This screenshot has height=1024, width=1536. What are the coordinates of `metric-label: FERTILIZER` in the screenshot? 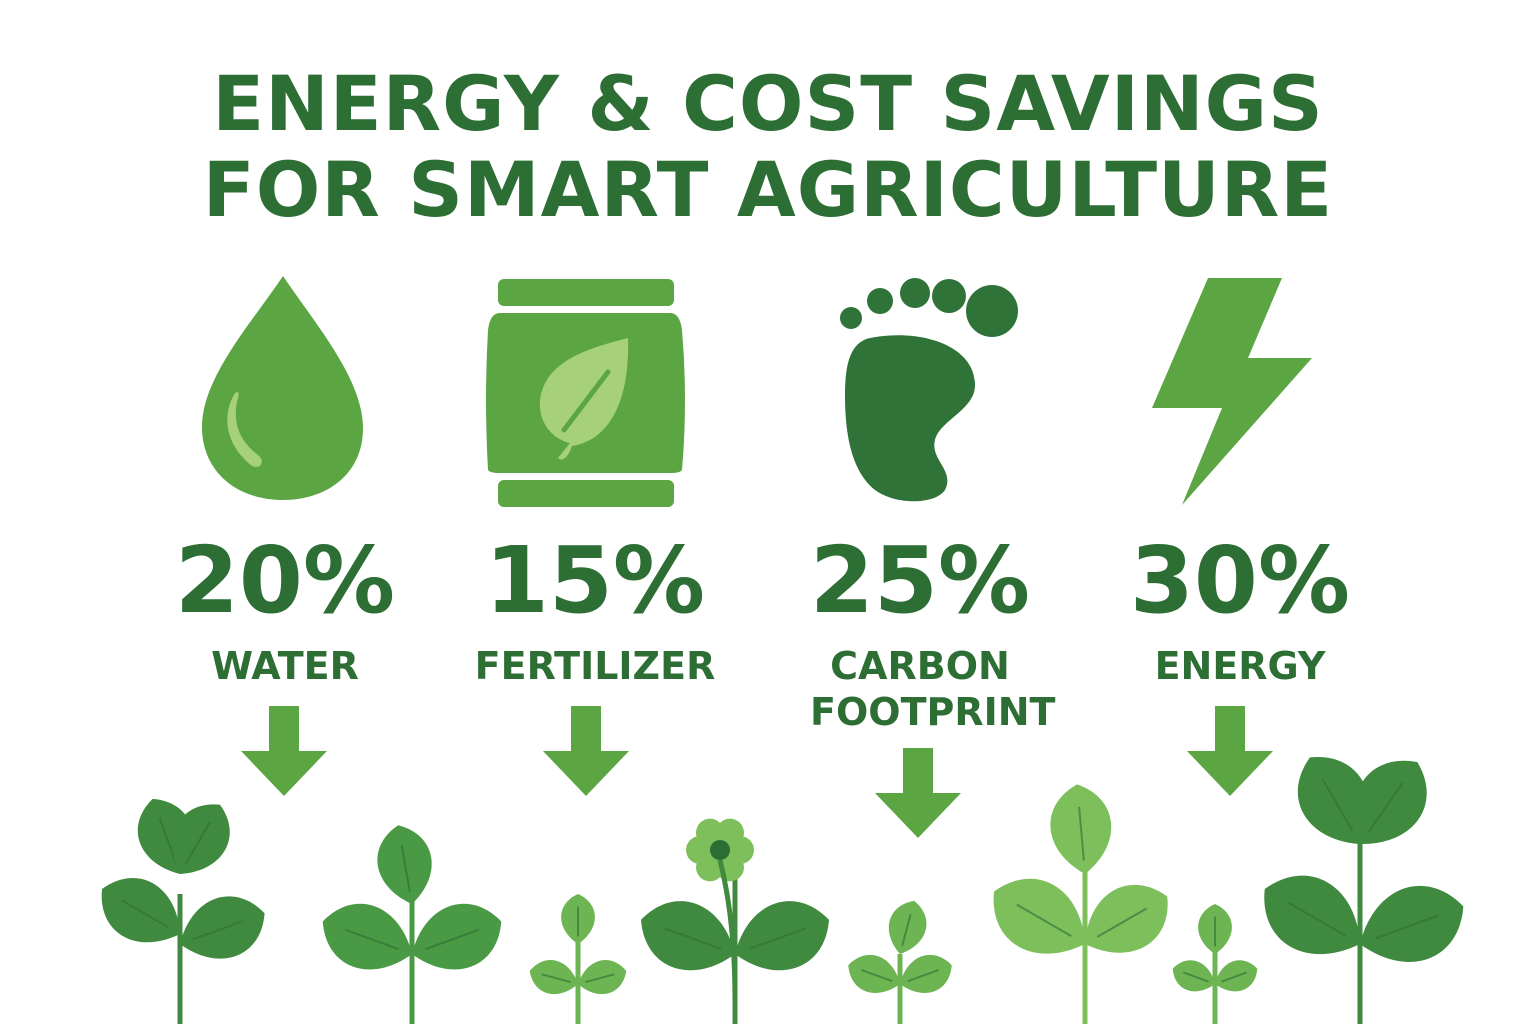 It's located at (595, 666).